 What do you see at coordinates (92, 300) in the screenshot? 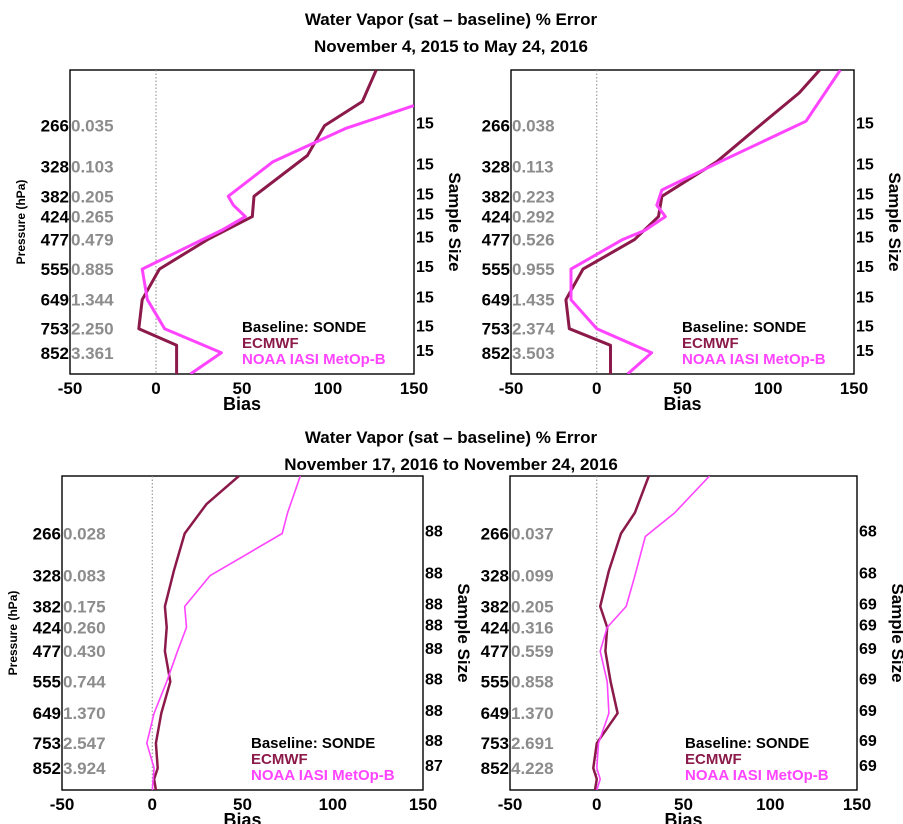
I see `std-value-label: 1.344` at bounding box center [92, 300].